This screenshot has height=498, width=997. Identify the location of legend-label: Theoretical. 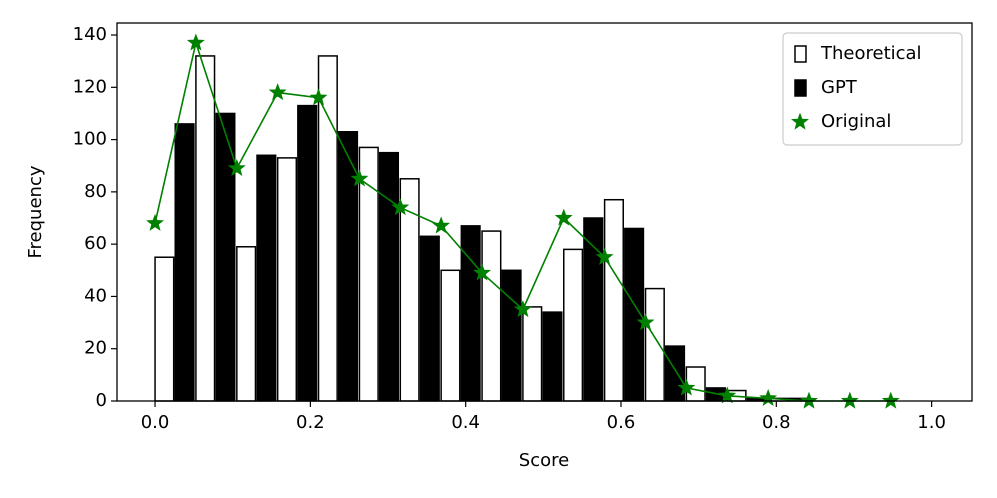
(871, 53).